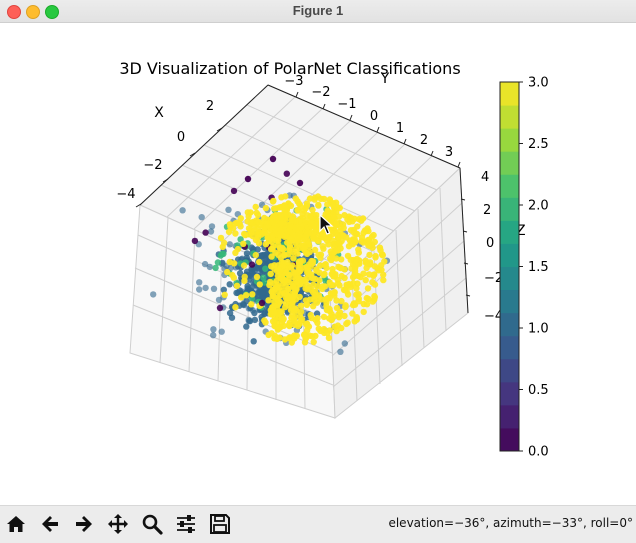 The height and width of the screenshot is (543, 636). Describe the element at coordinates (33, 12) in the screenshot. I see `minimize-window-button` at that location.